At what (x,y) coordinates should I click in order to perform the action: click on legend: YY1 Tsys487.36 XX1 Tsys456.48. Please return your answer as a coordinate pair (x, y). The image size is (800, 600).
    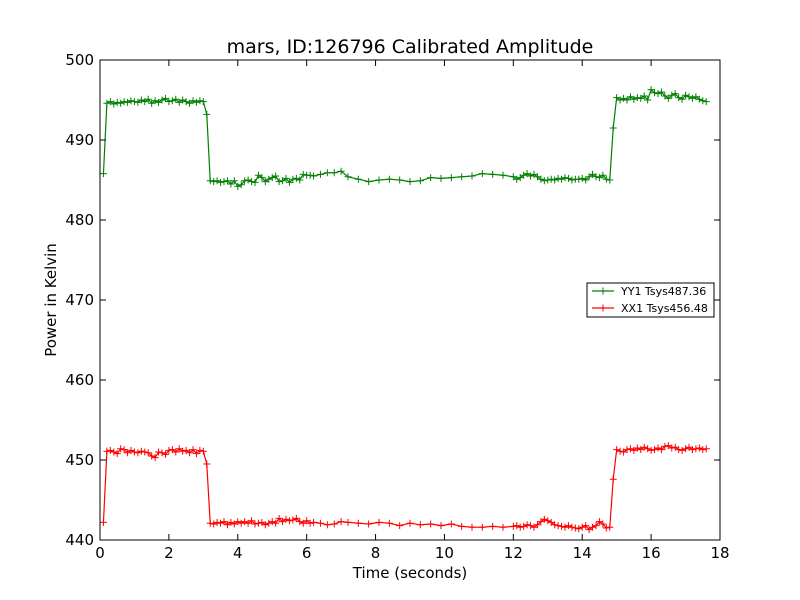
    Looking at the image, I should click on (650, 300).